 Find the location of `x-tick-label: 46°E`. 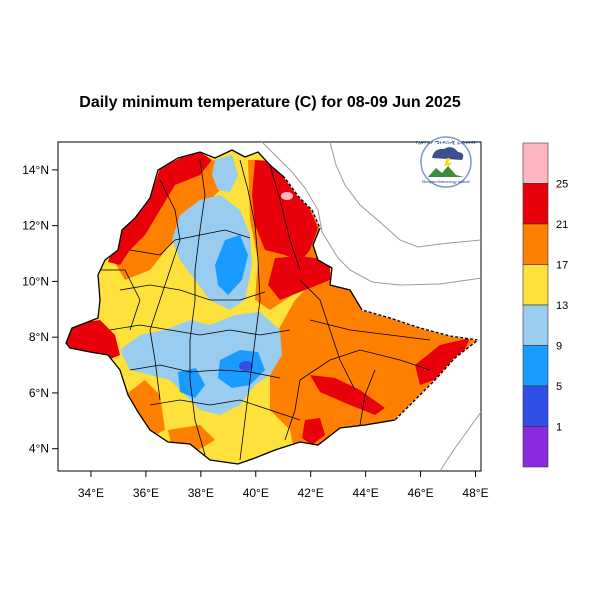

x-tick-label: 46°E is located at coordinates (420, 493).